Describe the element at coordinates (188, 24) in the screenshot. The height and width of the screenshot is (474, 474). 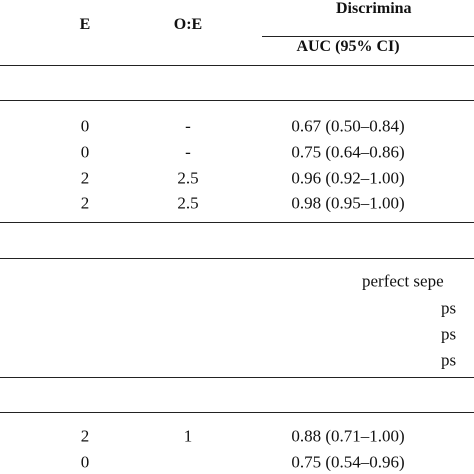
I see `header-cell: O:E` at that location.